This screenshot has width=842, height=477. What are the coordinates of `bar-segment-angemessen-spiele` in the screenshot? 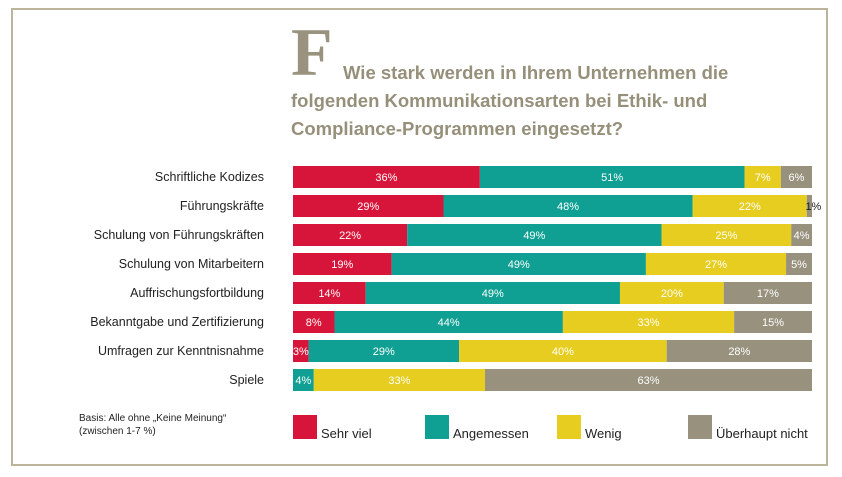 It's located at (303, 380).